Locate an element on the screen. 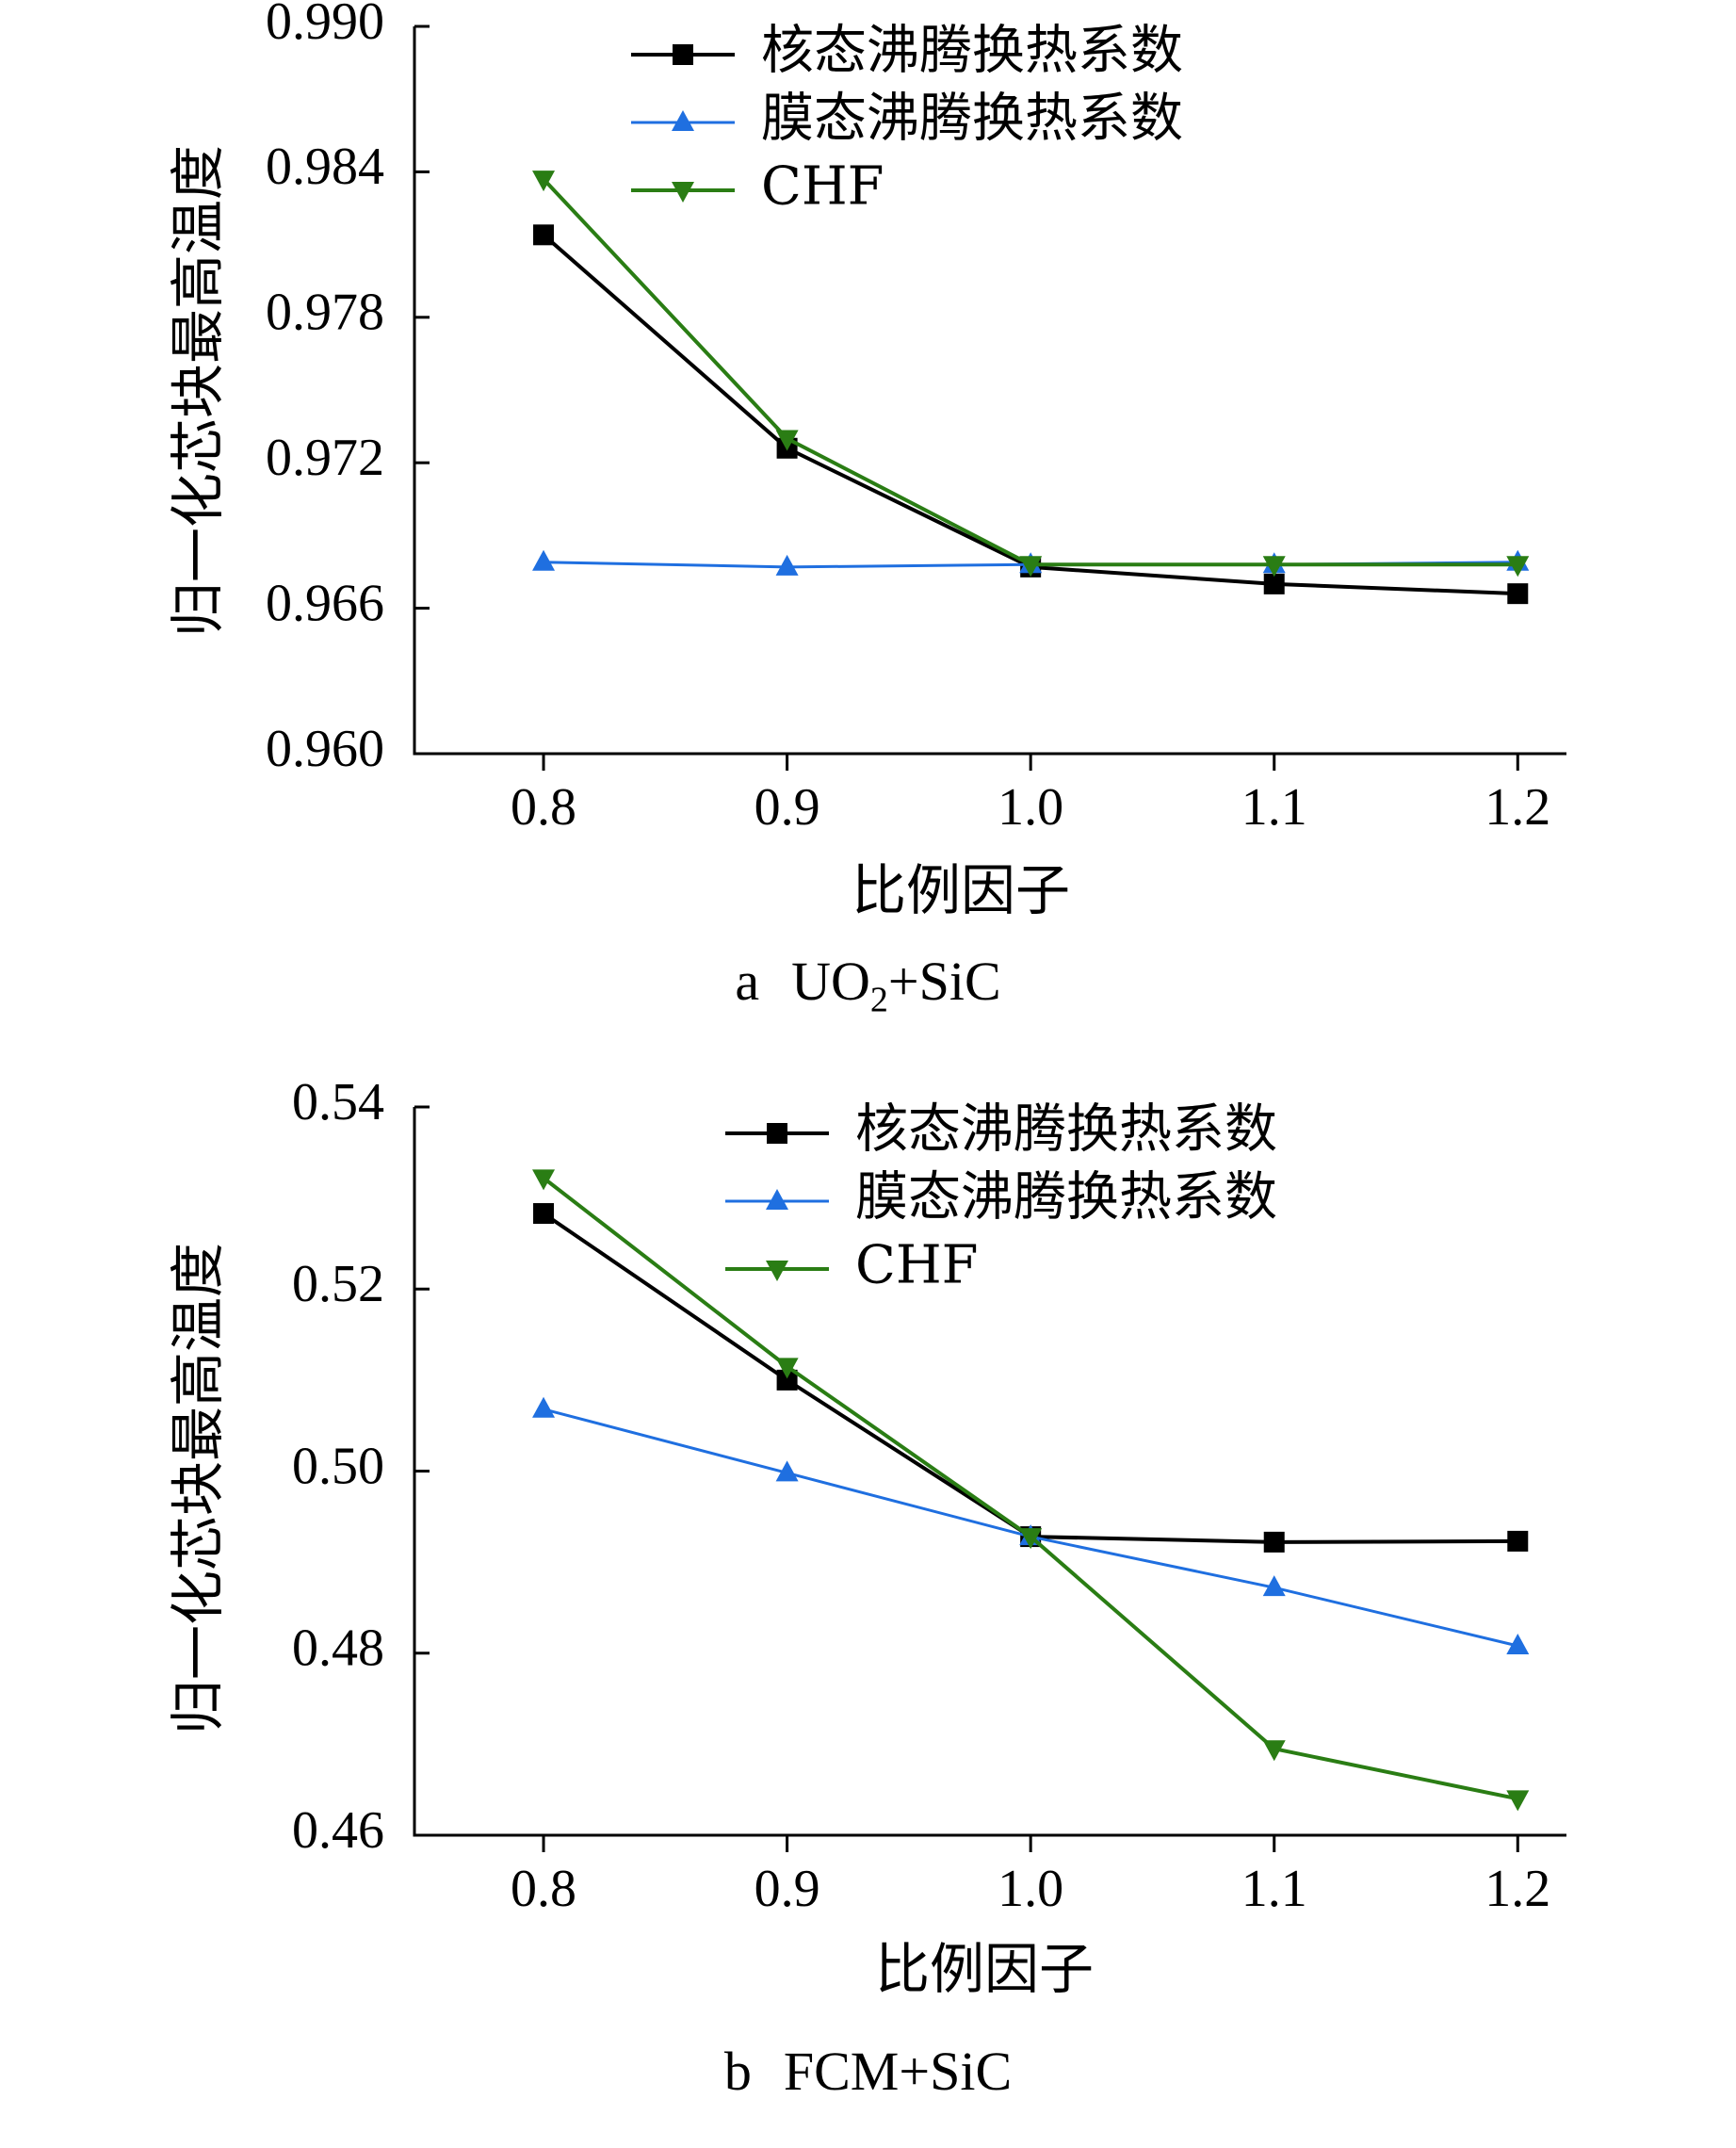 The width and height of the screenshot is (1736, 2148). caption-main: UO is located at coordinates (830, 982).